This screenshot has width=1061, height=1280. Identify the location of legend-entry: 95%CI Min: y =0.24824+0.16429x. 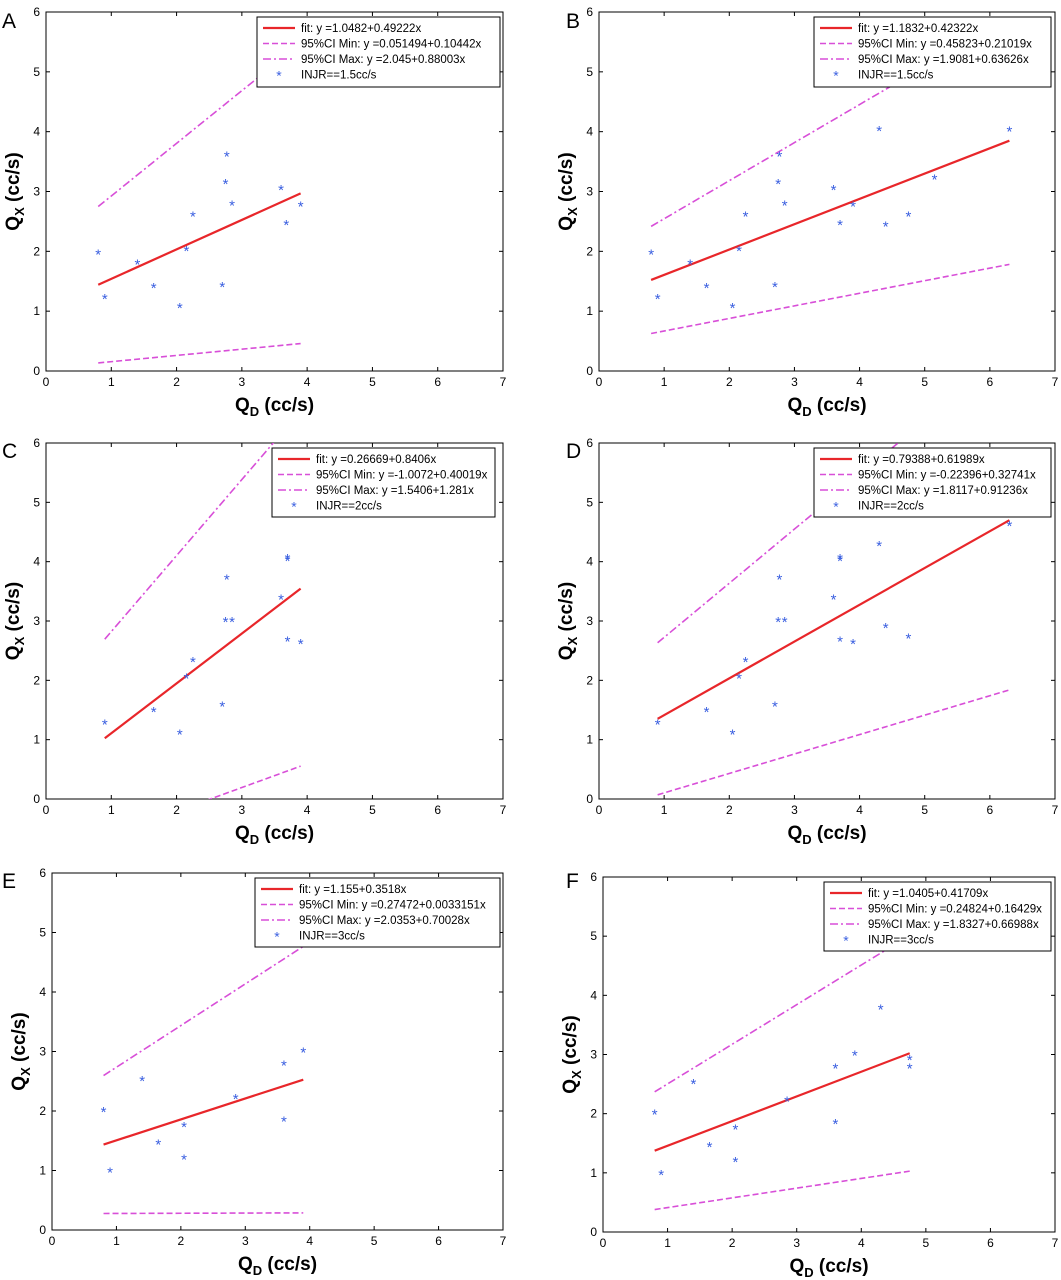
(955, 910).